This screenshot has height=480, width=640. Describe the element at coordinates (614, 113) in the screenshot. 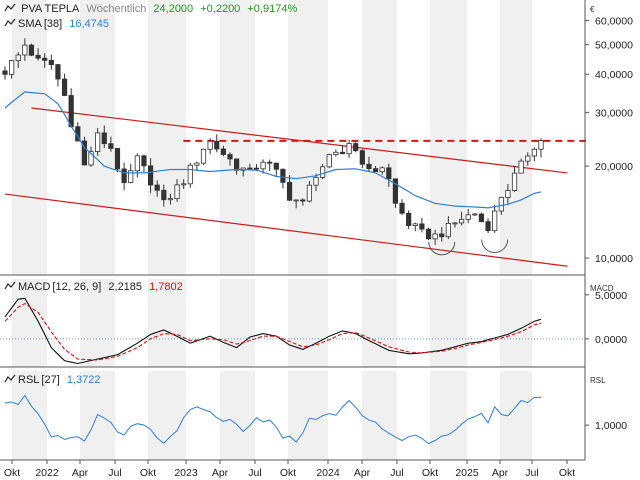

I see `price-tick-label: 30,0000` at that location.